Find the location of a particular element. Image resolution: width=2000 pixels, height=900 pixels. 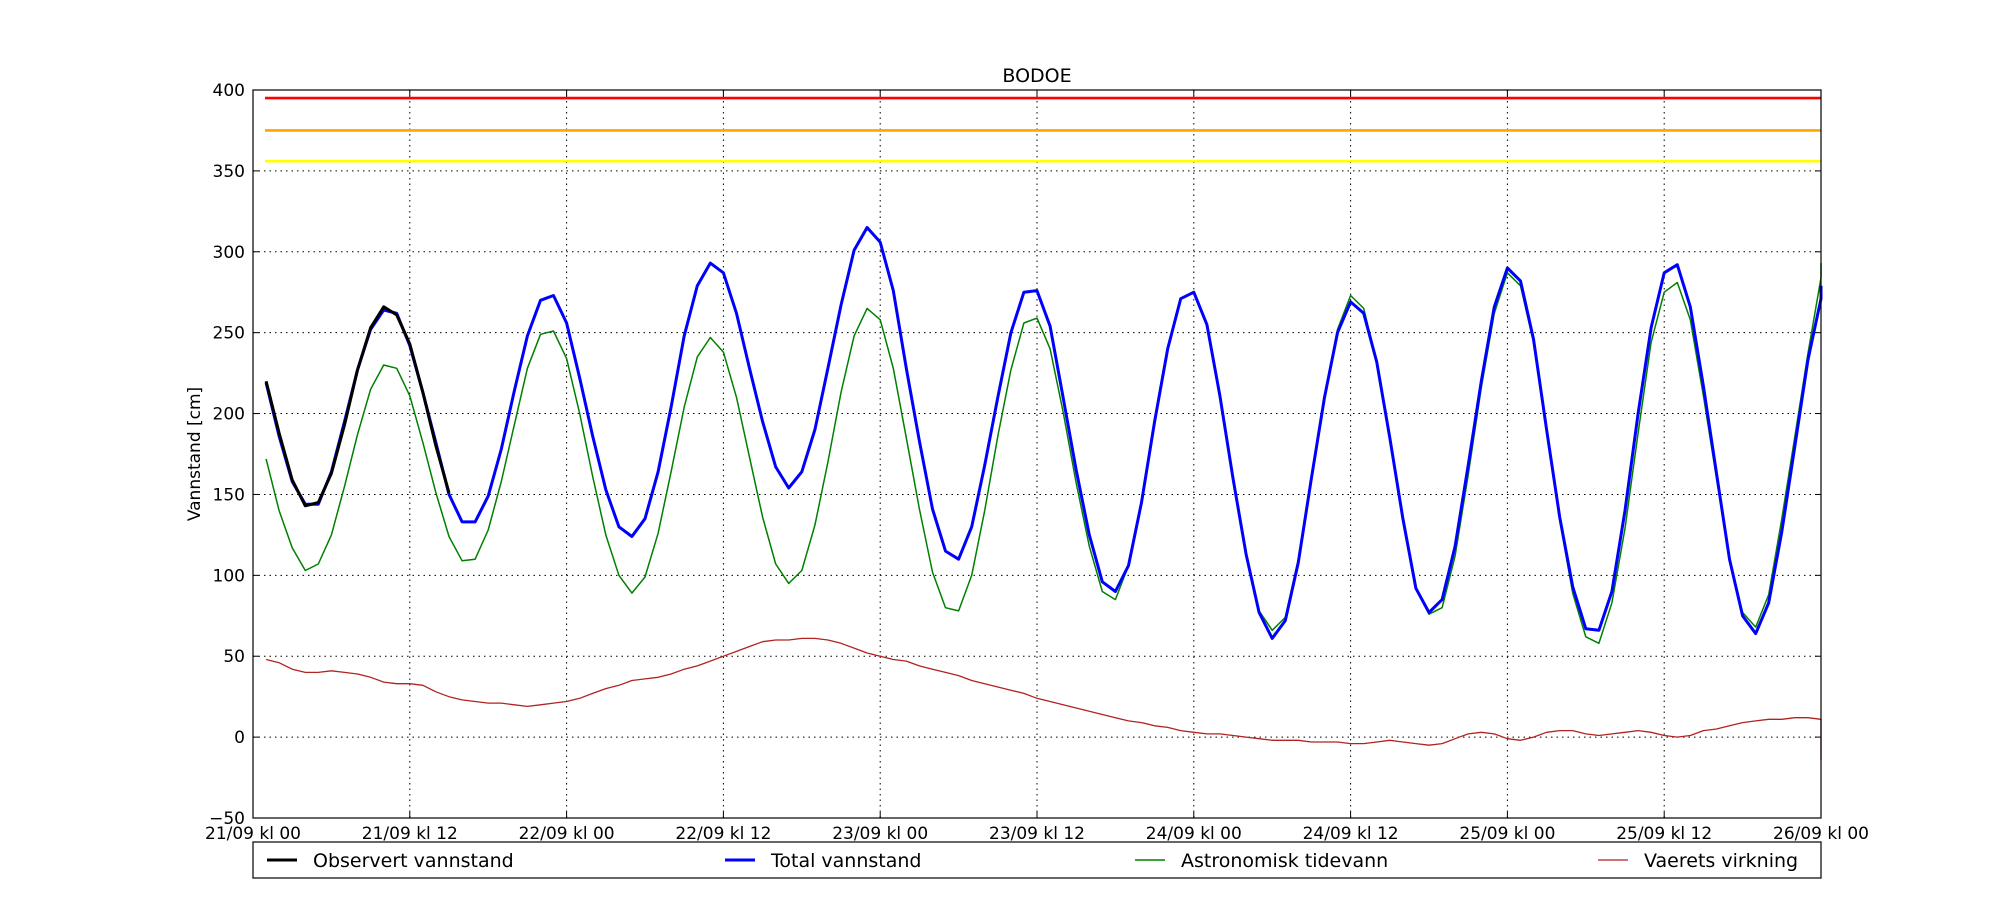

x-tick-label: 24/09 kl 00 is located at coordinates (1194, 834).